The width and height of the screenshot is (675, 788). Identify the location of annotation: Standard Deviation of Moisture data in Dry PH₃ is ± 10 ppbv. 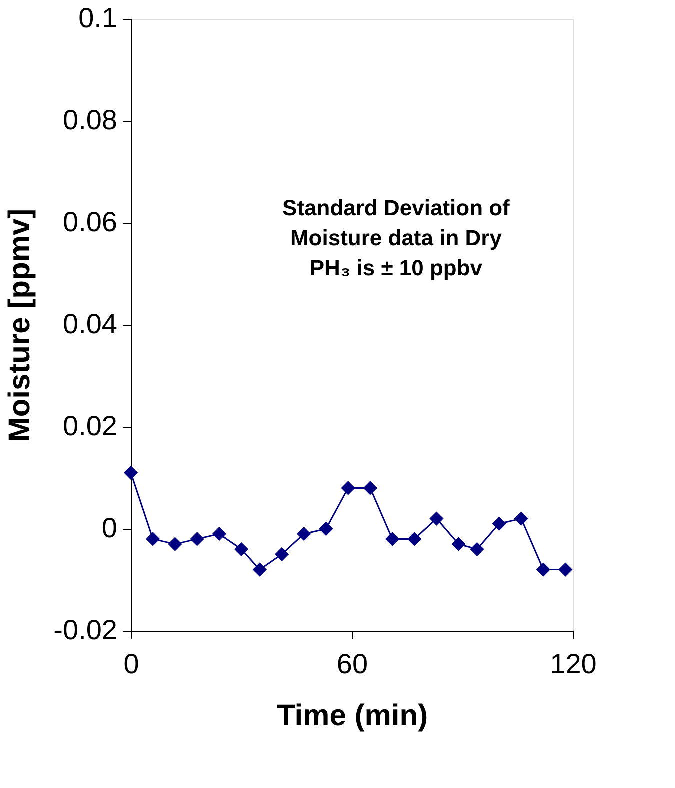
(396, 238).